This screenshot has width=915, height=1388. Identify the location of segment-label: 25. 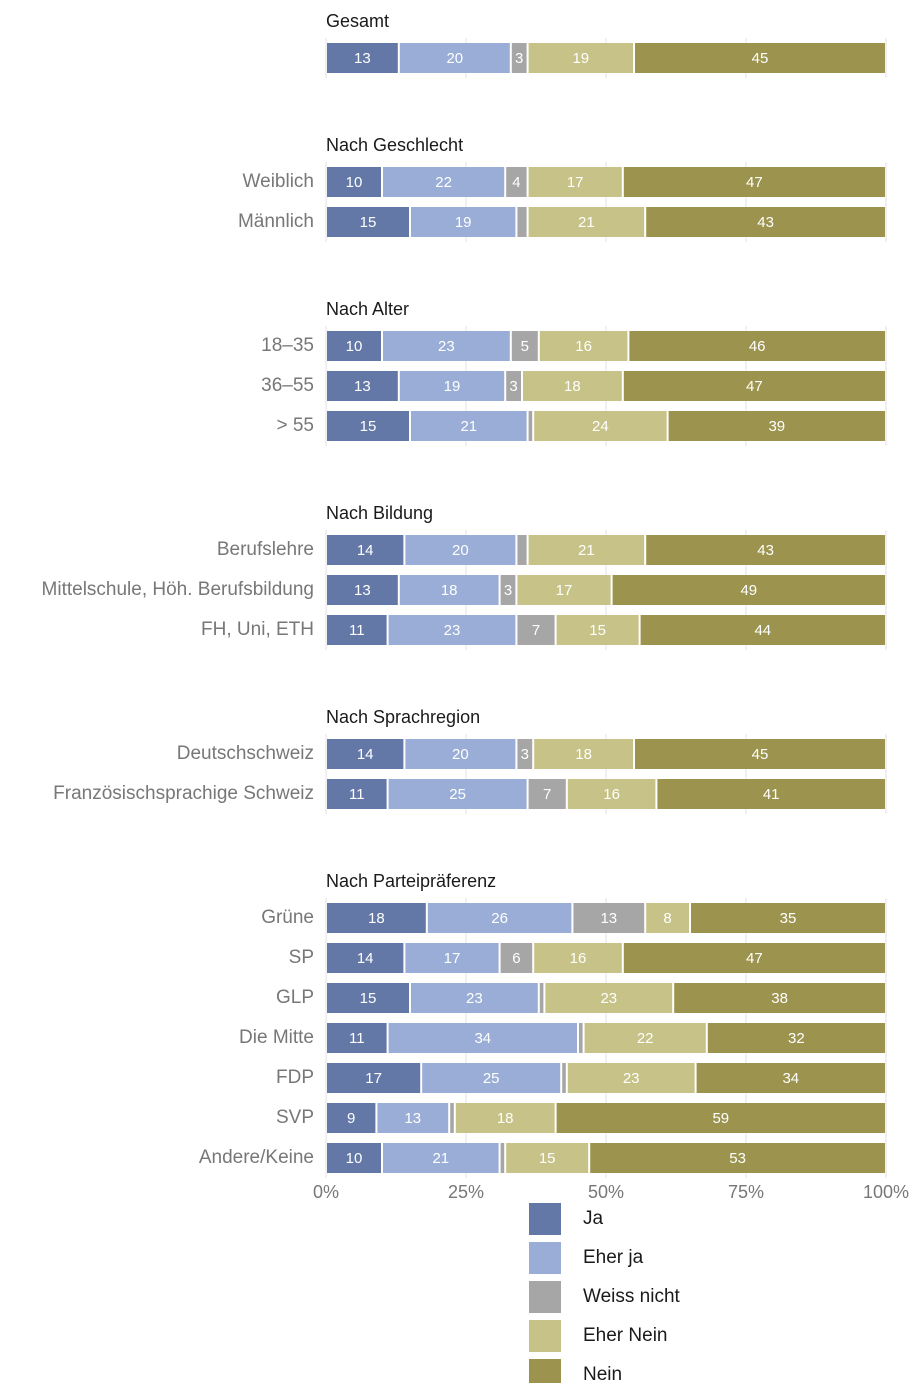
(491, 1078).